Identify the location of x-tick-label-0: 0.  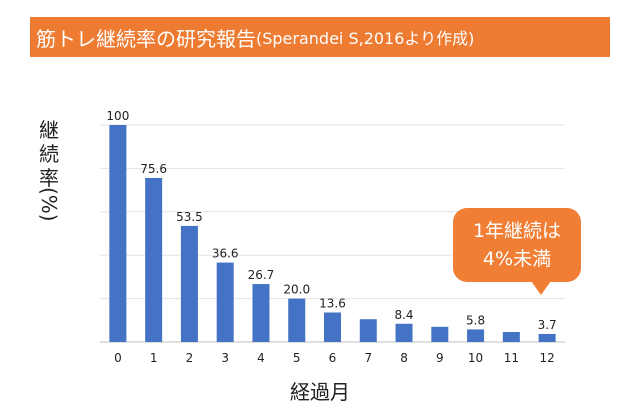
(118, 358).